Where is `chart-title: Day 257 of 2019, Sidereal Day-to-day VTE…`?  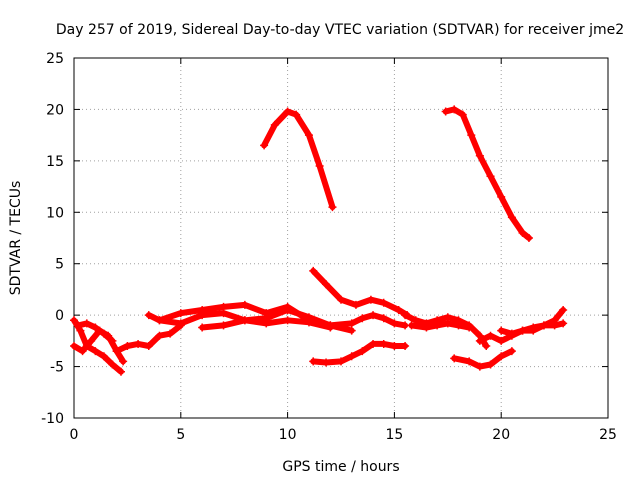
chart-title: Day 257 of 2019, Sidereal Day-to-day VTE… is located at coordinates (340, 30).